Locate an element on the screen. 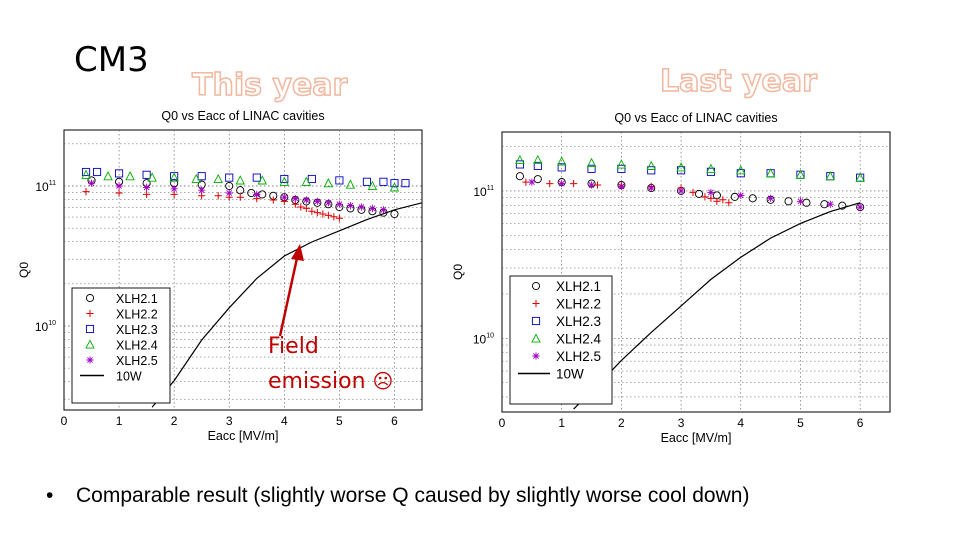  y-axis-label: Q0 is located at coordinates (458, 272).